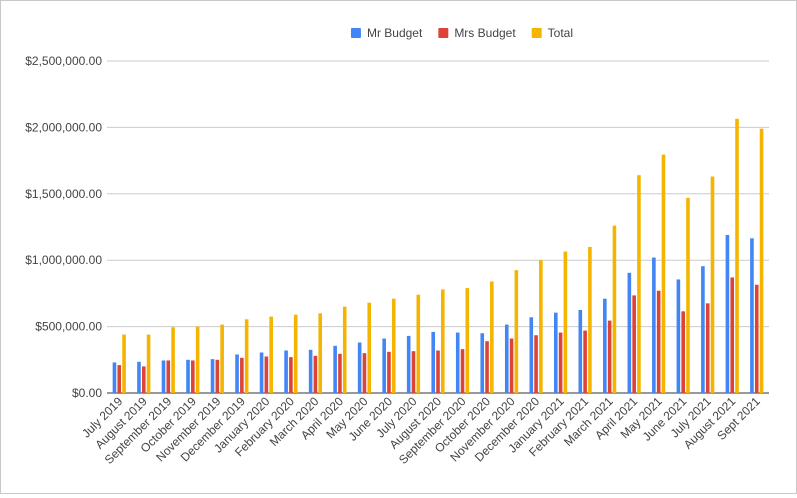 The width and height of the screenshot is (797, 498). I want to click on legend-item-mrs-budget: Mrs Budget, so click(477, 33).